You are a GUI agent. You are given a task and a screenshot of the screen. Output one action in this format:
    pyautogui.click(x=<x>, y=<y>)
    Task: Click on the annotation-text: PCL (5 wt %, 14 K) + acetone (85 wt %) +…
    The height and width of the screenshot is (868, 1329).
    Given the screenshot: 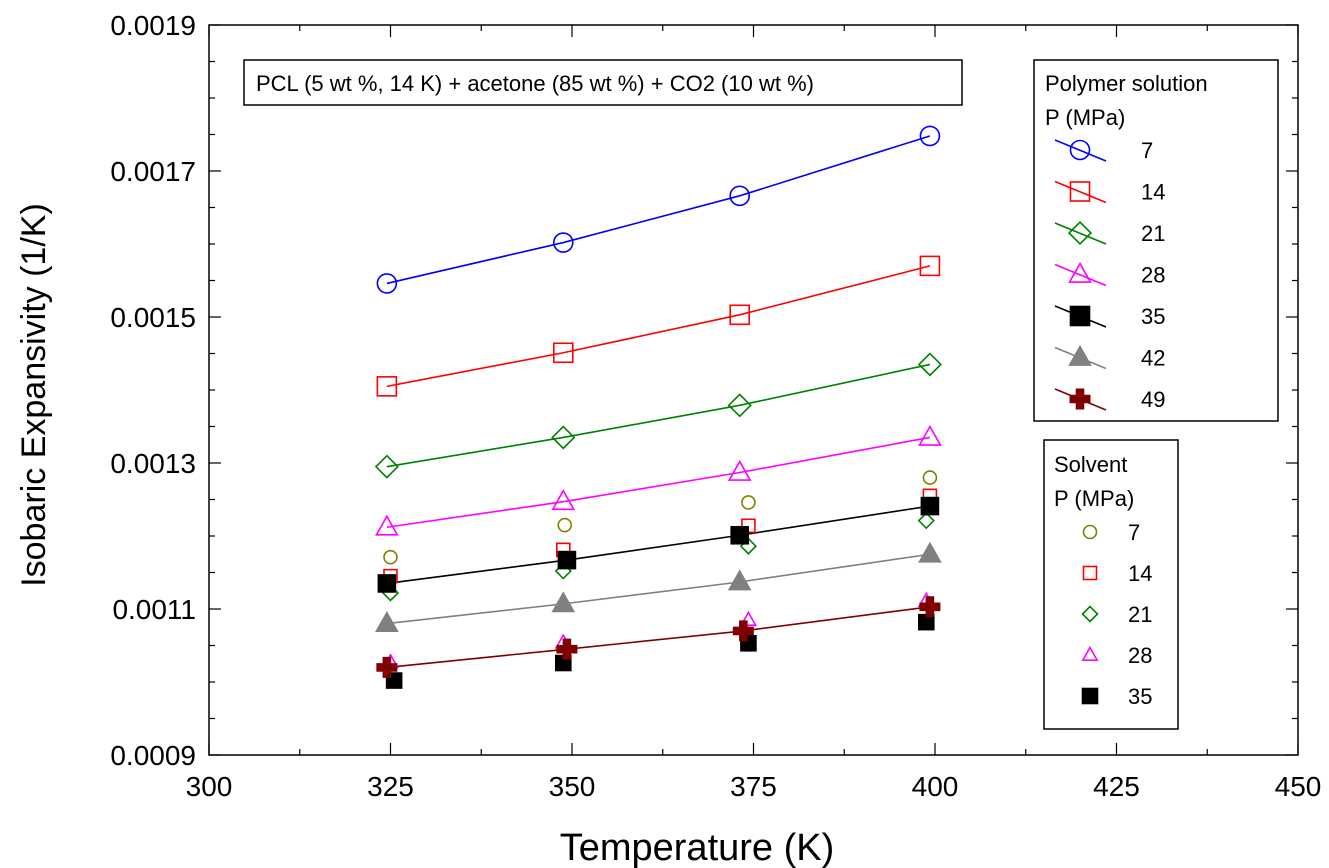 What is the action you would take?
    pyautogui.click(x=535, y=83)
    